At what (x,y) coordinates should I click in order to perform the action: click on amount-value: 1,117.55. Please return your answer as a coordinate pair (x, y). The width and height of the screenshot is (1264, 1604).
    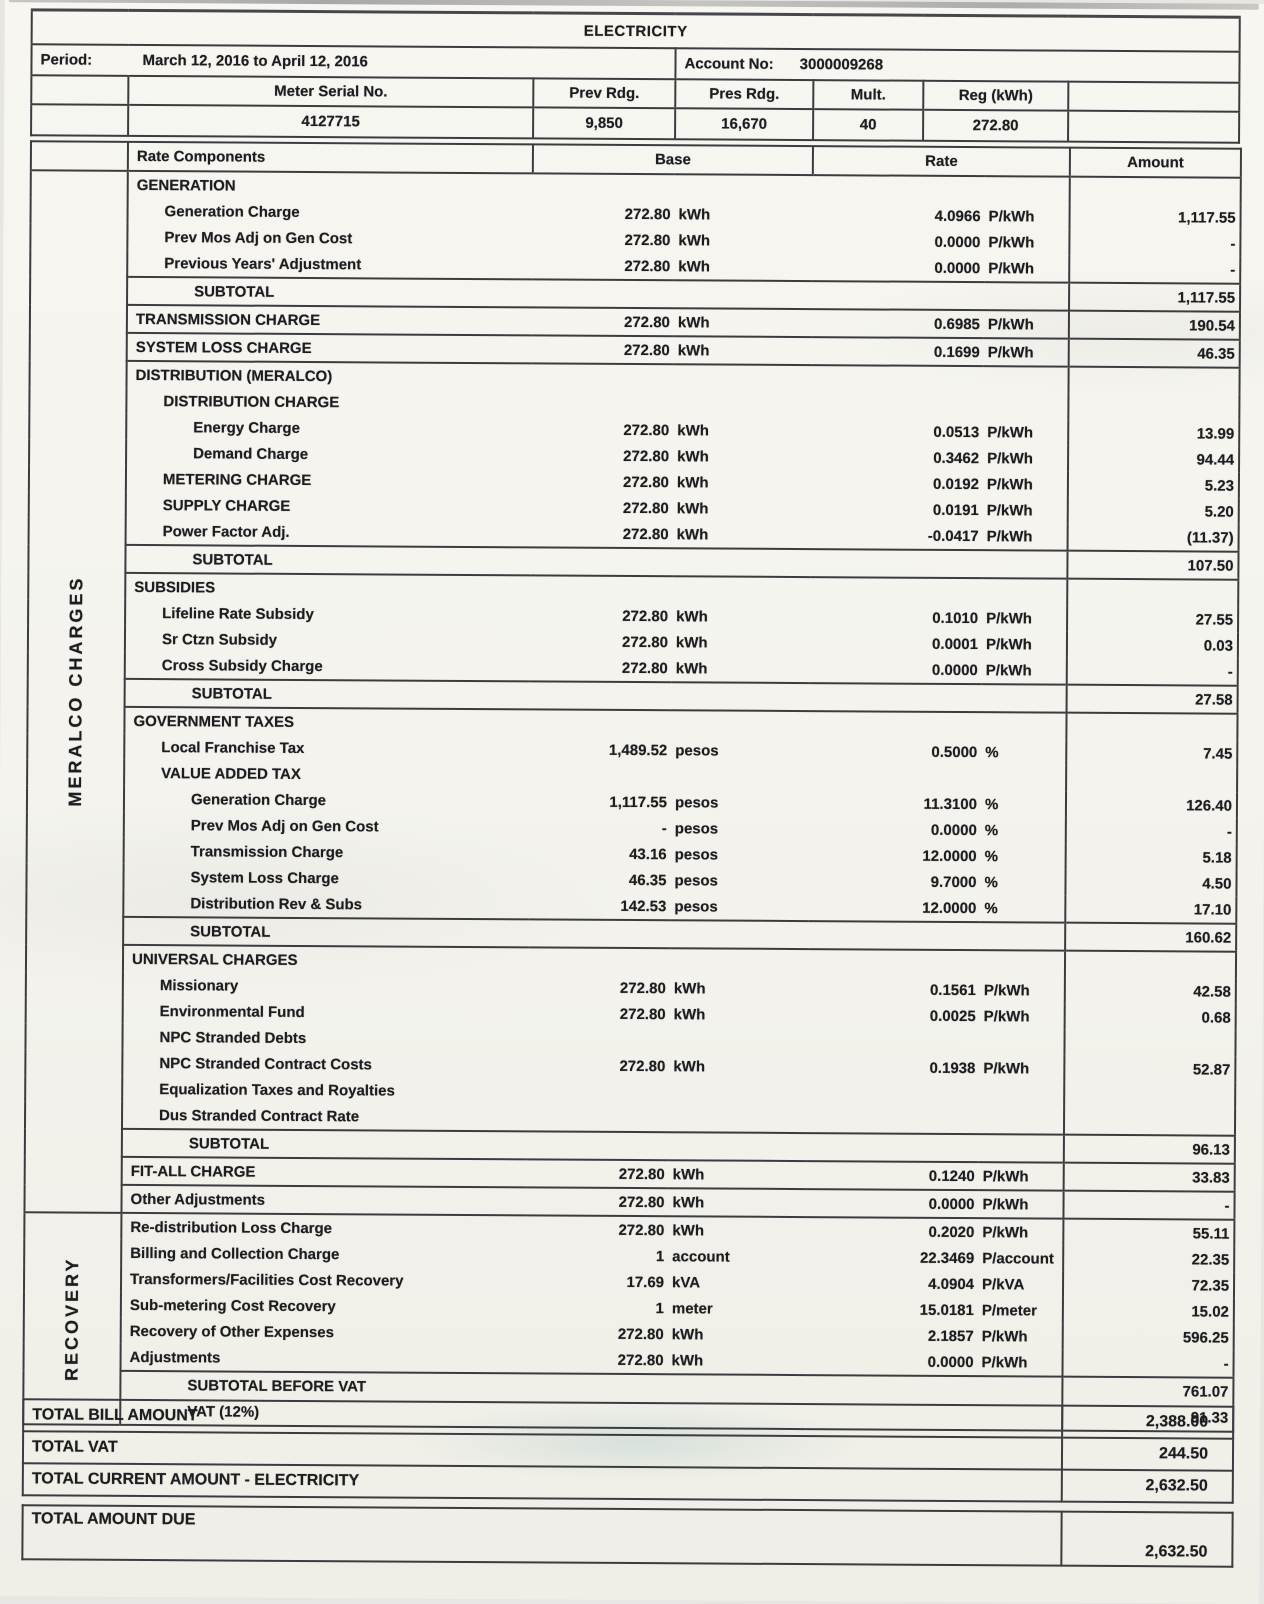
    Looking at the image, I should click on (1155, 217).